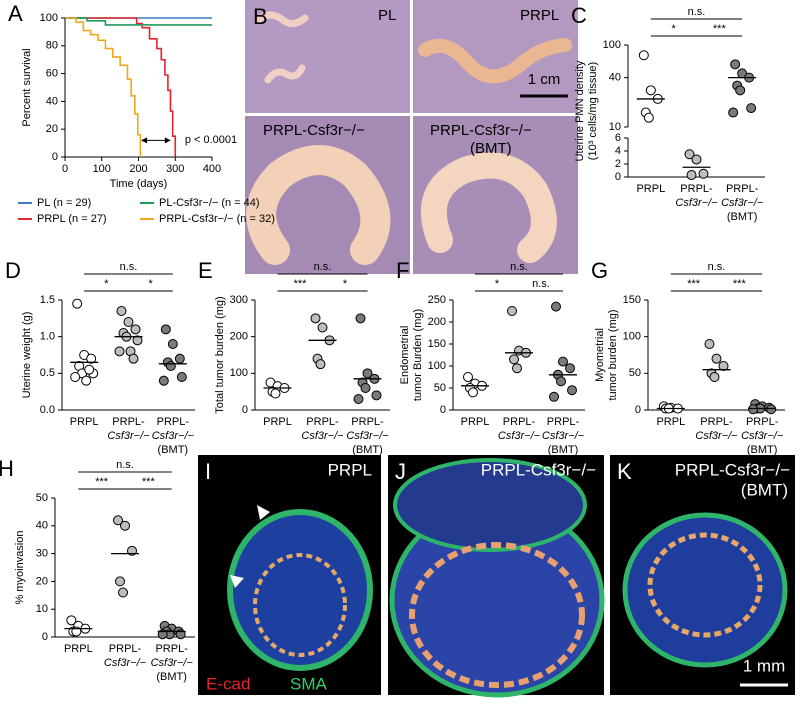  What do you see at coordinates (624, 471) in the screenshot?
I see `panel-label: K` at bounding box center [624, 471].